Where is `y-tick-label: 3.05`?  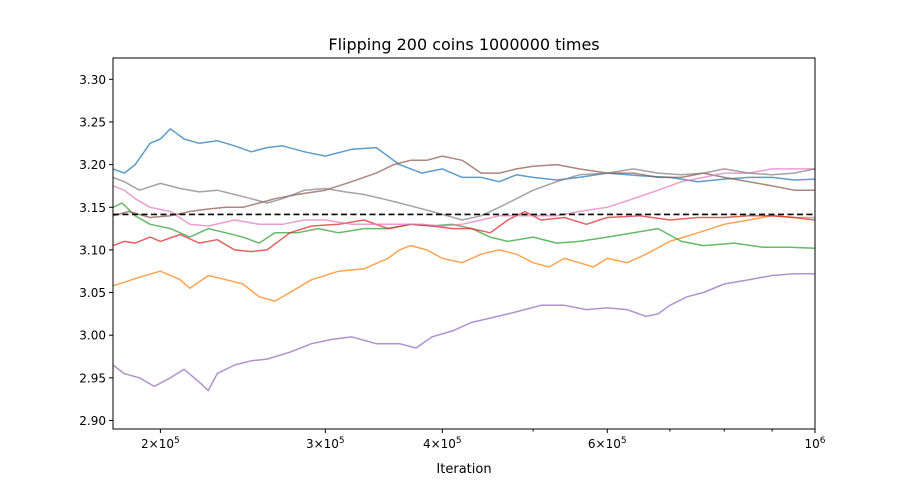 y-tick-label: 3.05 is located at coordinates (92, 293).